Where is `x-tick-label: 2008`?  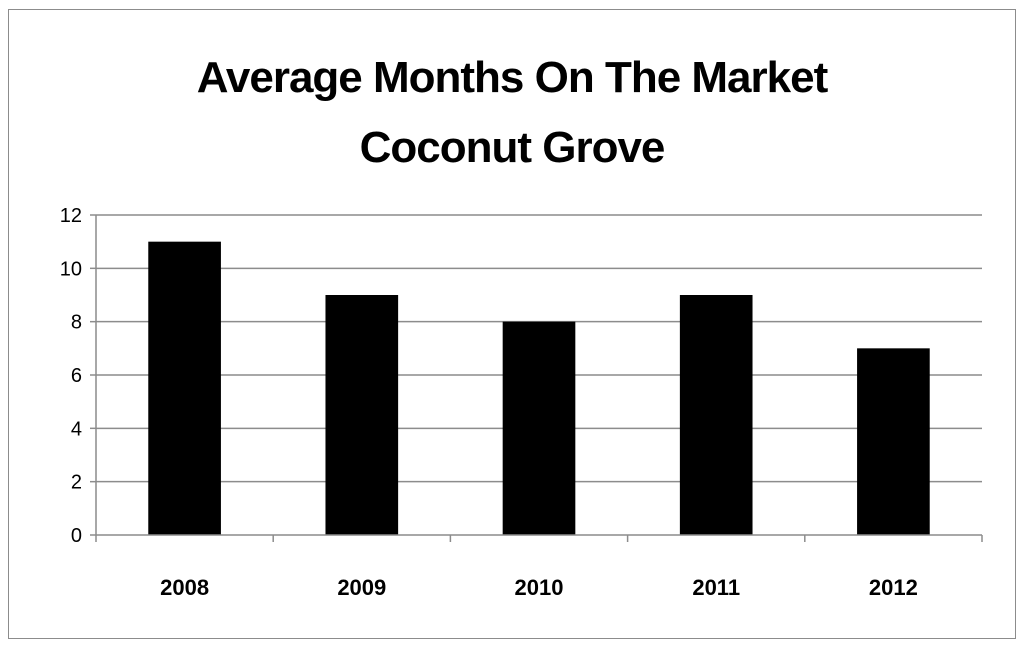 x-tick-label: 2008 is located at coordinates (184, 587).